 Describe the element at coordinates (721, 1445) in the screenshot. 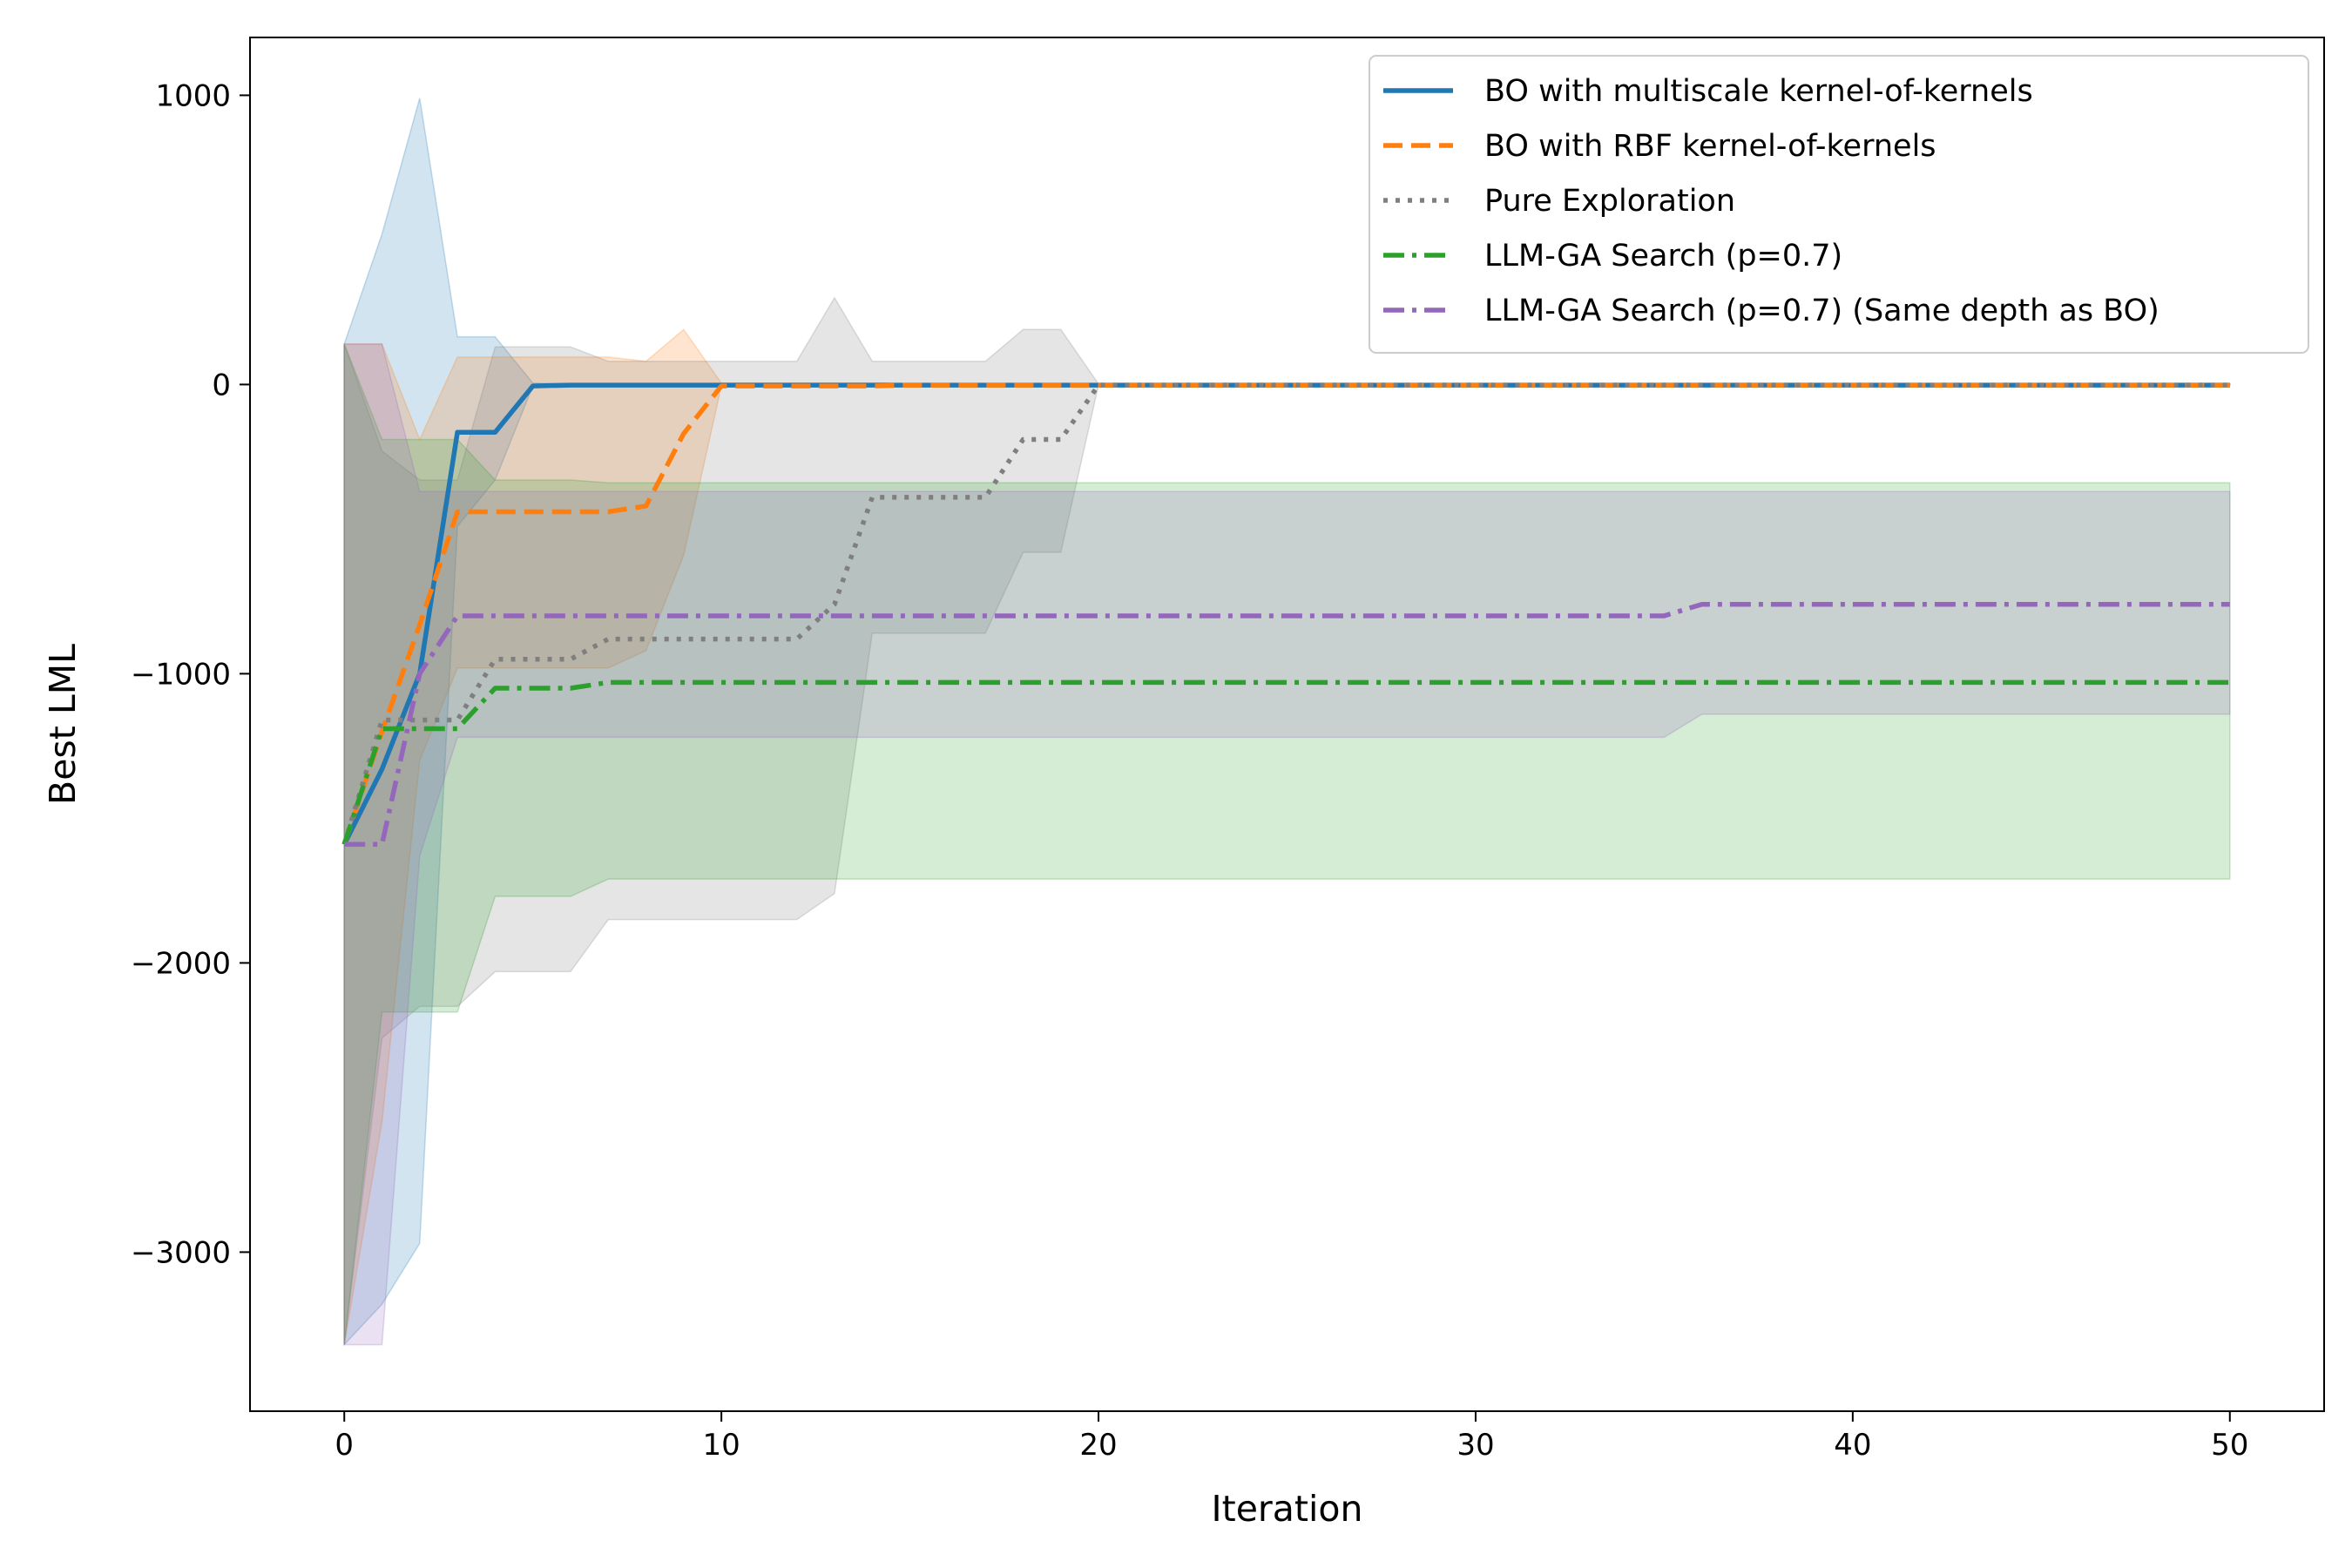

I see `x-tick-label: 10` at that location.